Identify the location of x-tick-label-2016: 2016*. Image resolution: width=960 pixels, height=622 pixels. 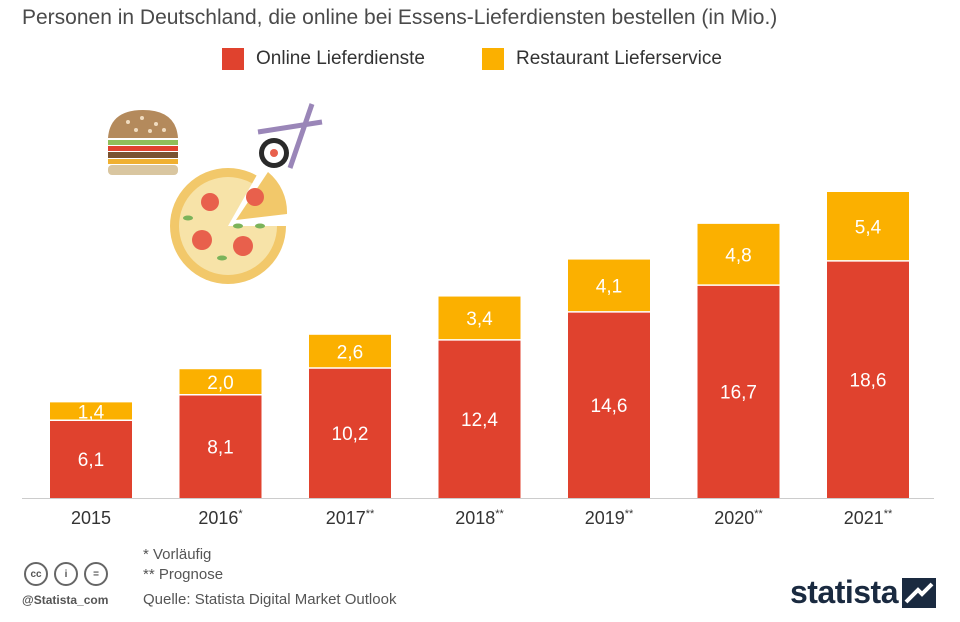
(220, 518).